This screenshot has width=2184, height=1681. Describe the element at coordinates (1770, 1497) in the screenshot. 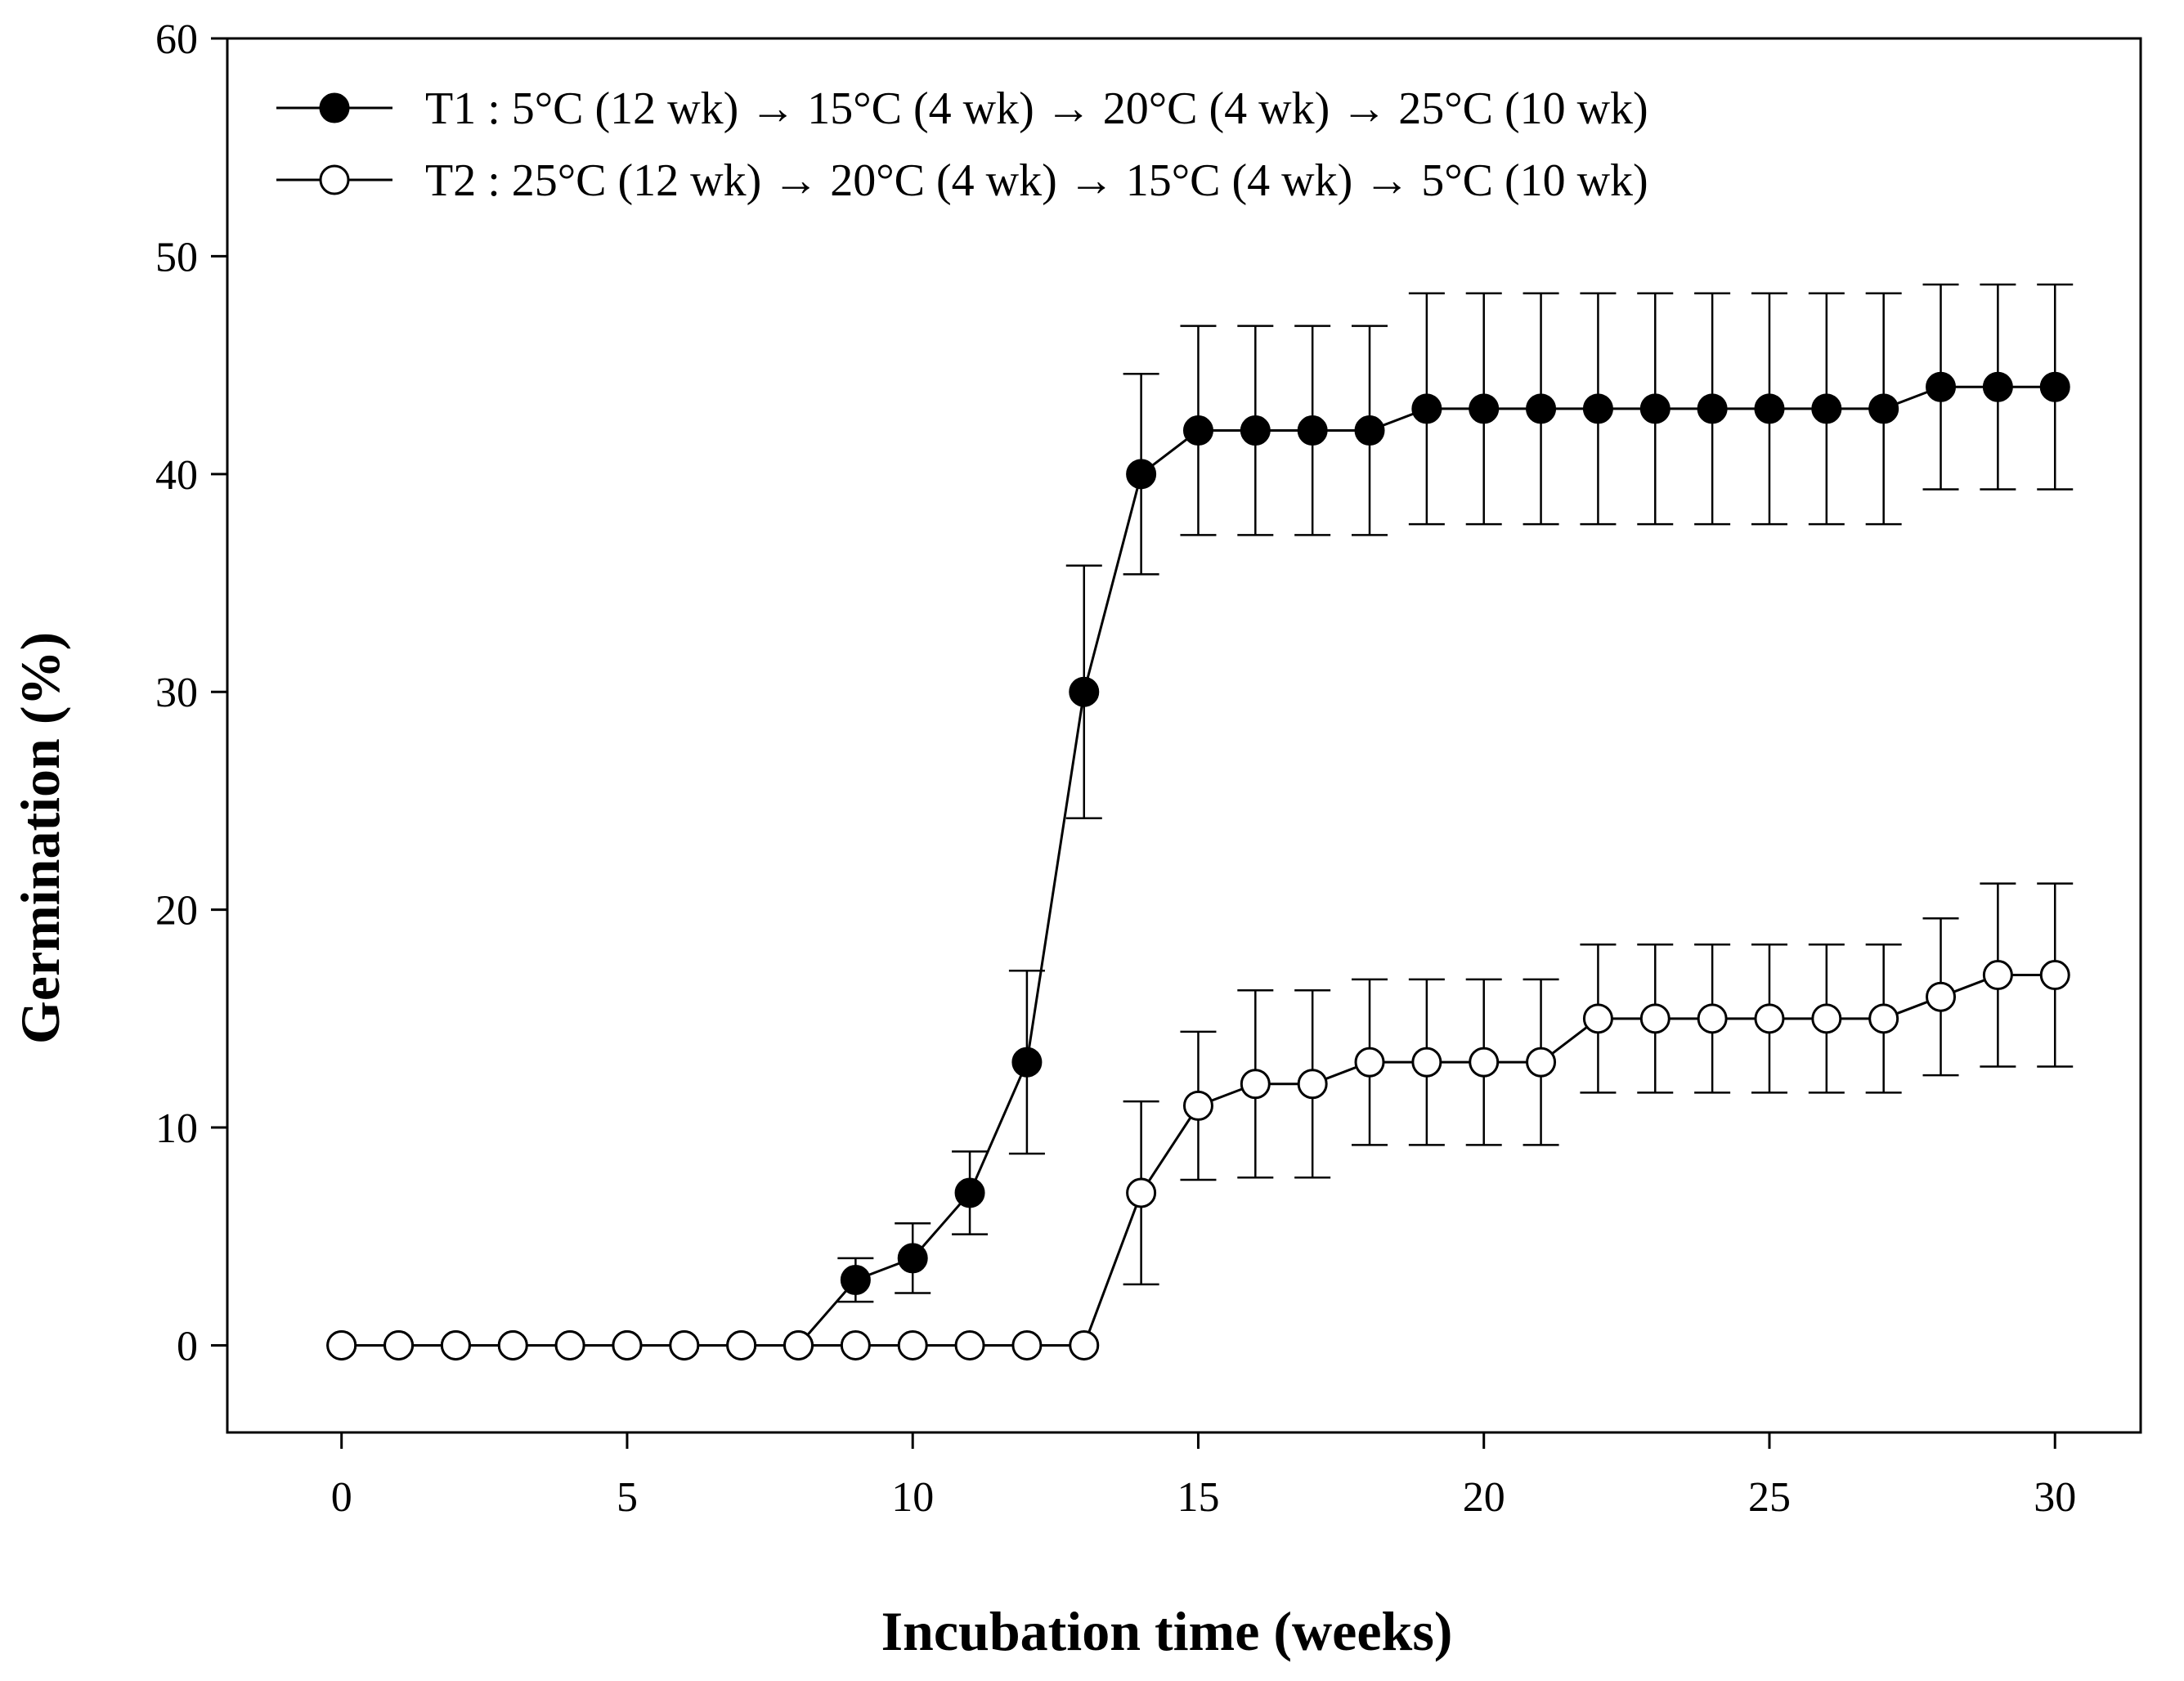

I see `x-tick-label: 25` at that location.